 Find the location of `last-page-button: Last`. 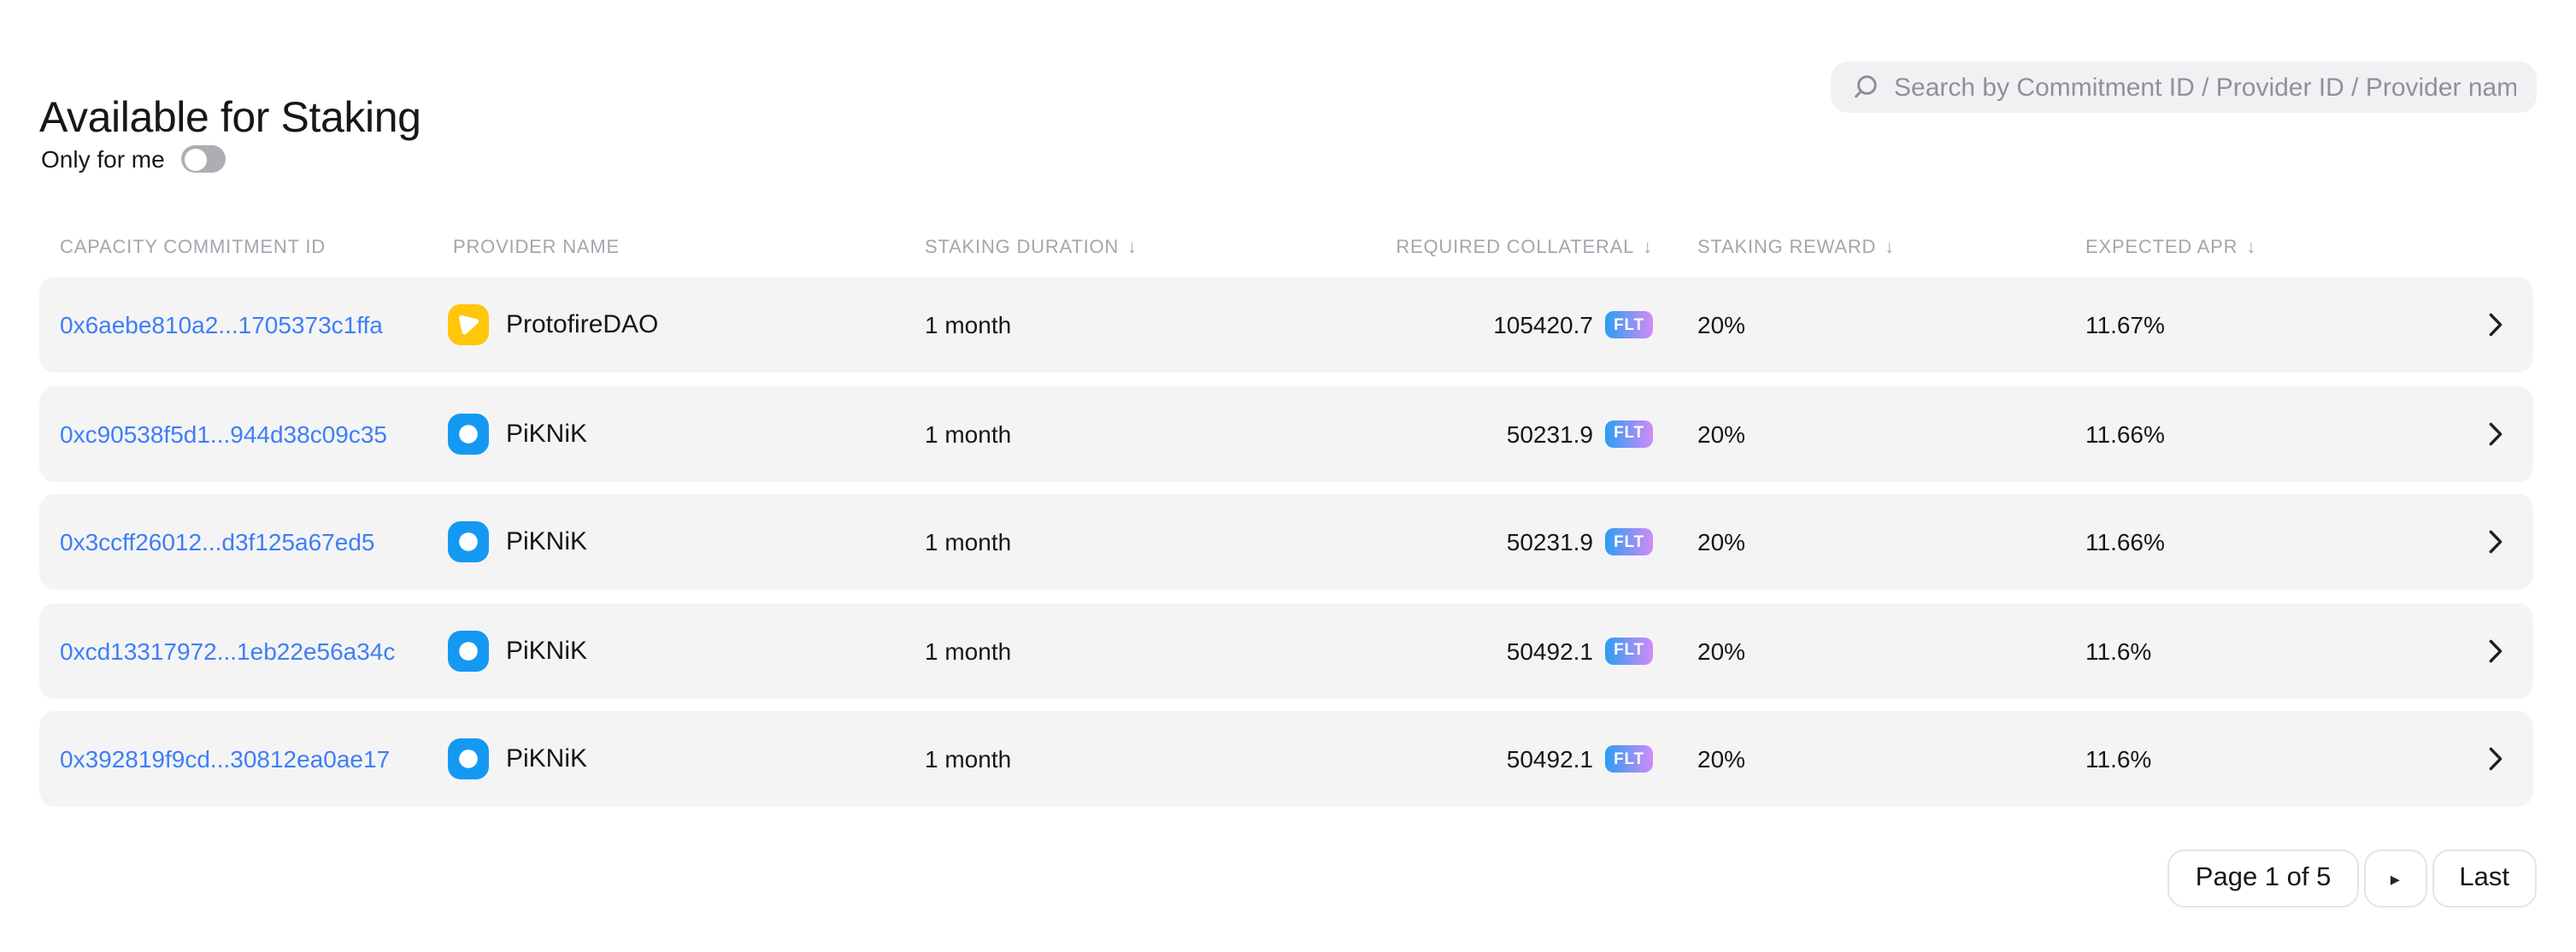

last-page-button: Last is located at coordinates (2484, 879).